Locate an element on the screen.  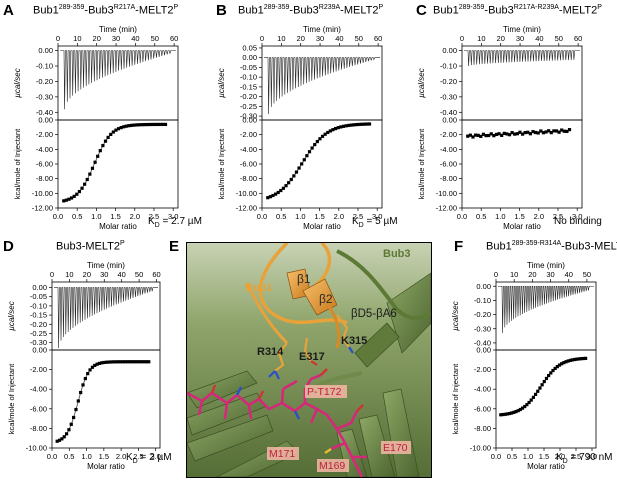
bind-y-axis-label: kcal/mole of Injectant is located at coordinates (11, 398).